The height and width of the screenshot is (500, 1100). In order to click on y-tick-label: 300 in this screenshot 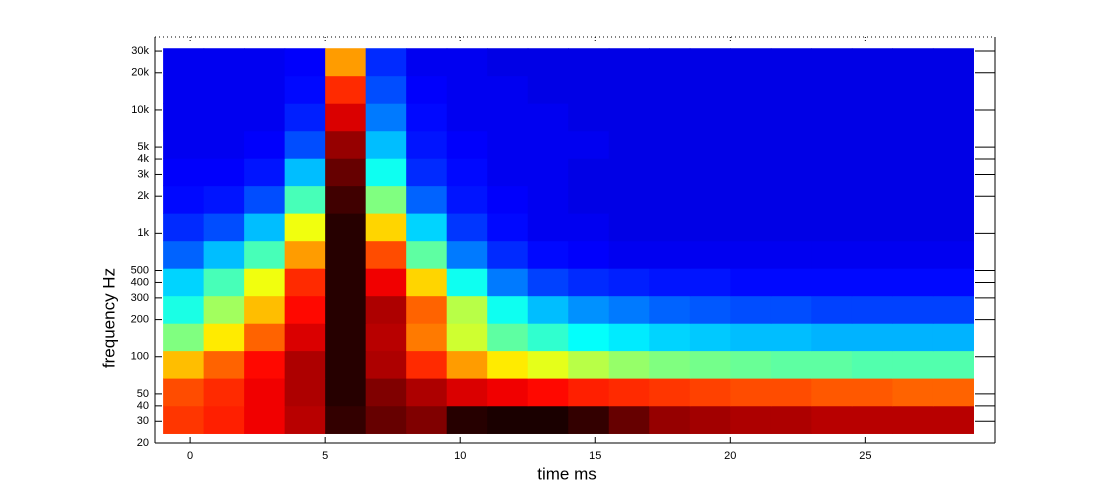, I will do `click(140, 298)`.